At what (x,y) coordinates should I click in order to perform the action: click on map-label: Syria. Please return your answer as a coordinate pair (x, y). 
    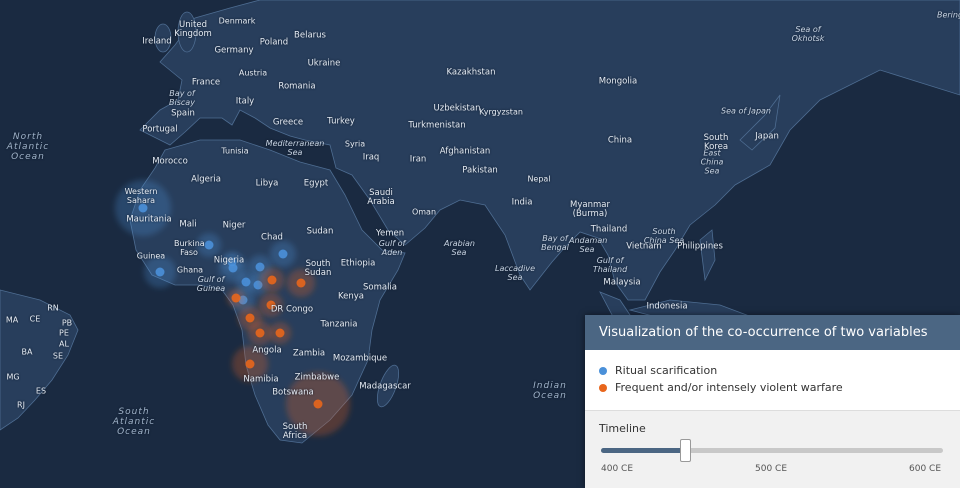
    Looking at the image, I should click on (355, 144).